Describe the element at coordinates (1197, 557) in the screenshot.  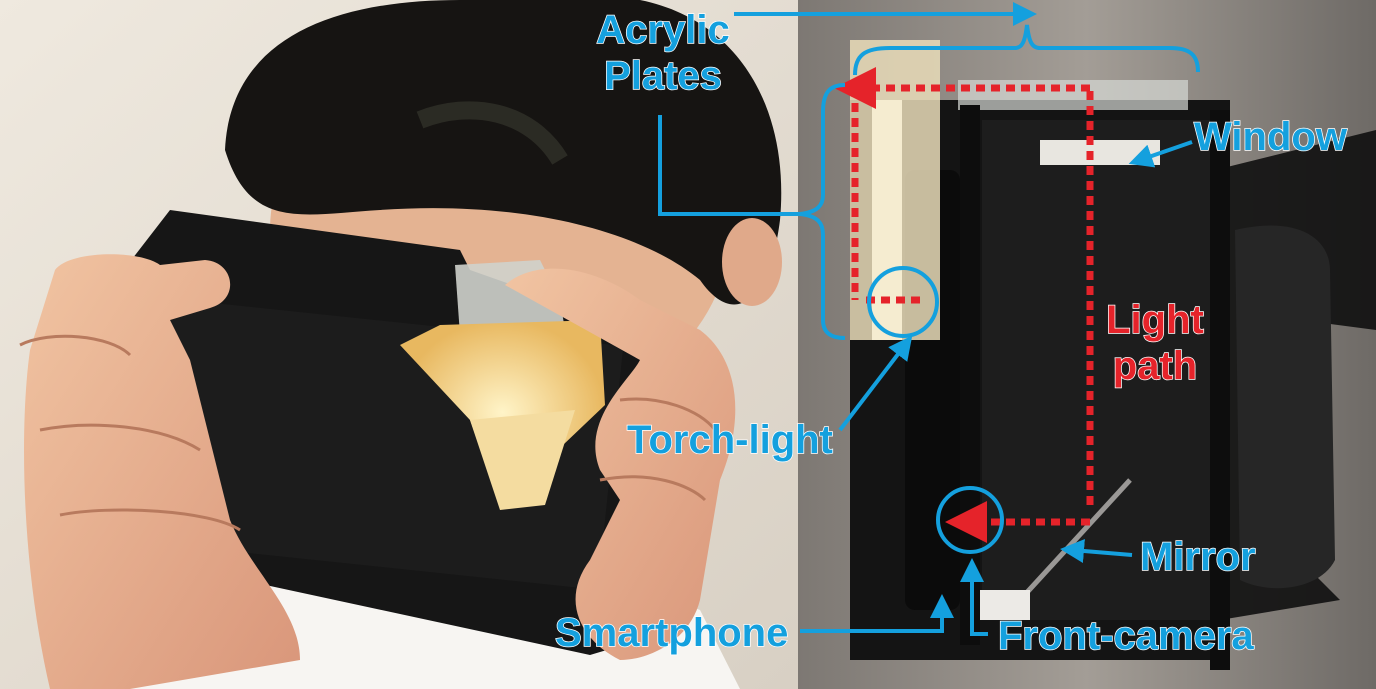
I see `mirror-label: Mirror` at that location.